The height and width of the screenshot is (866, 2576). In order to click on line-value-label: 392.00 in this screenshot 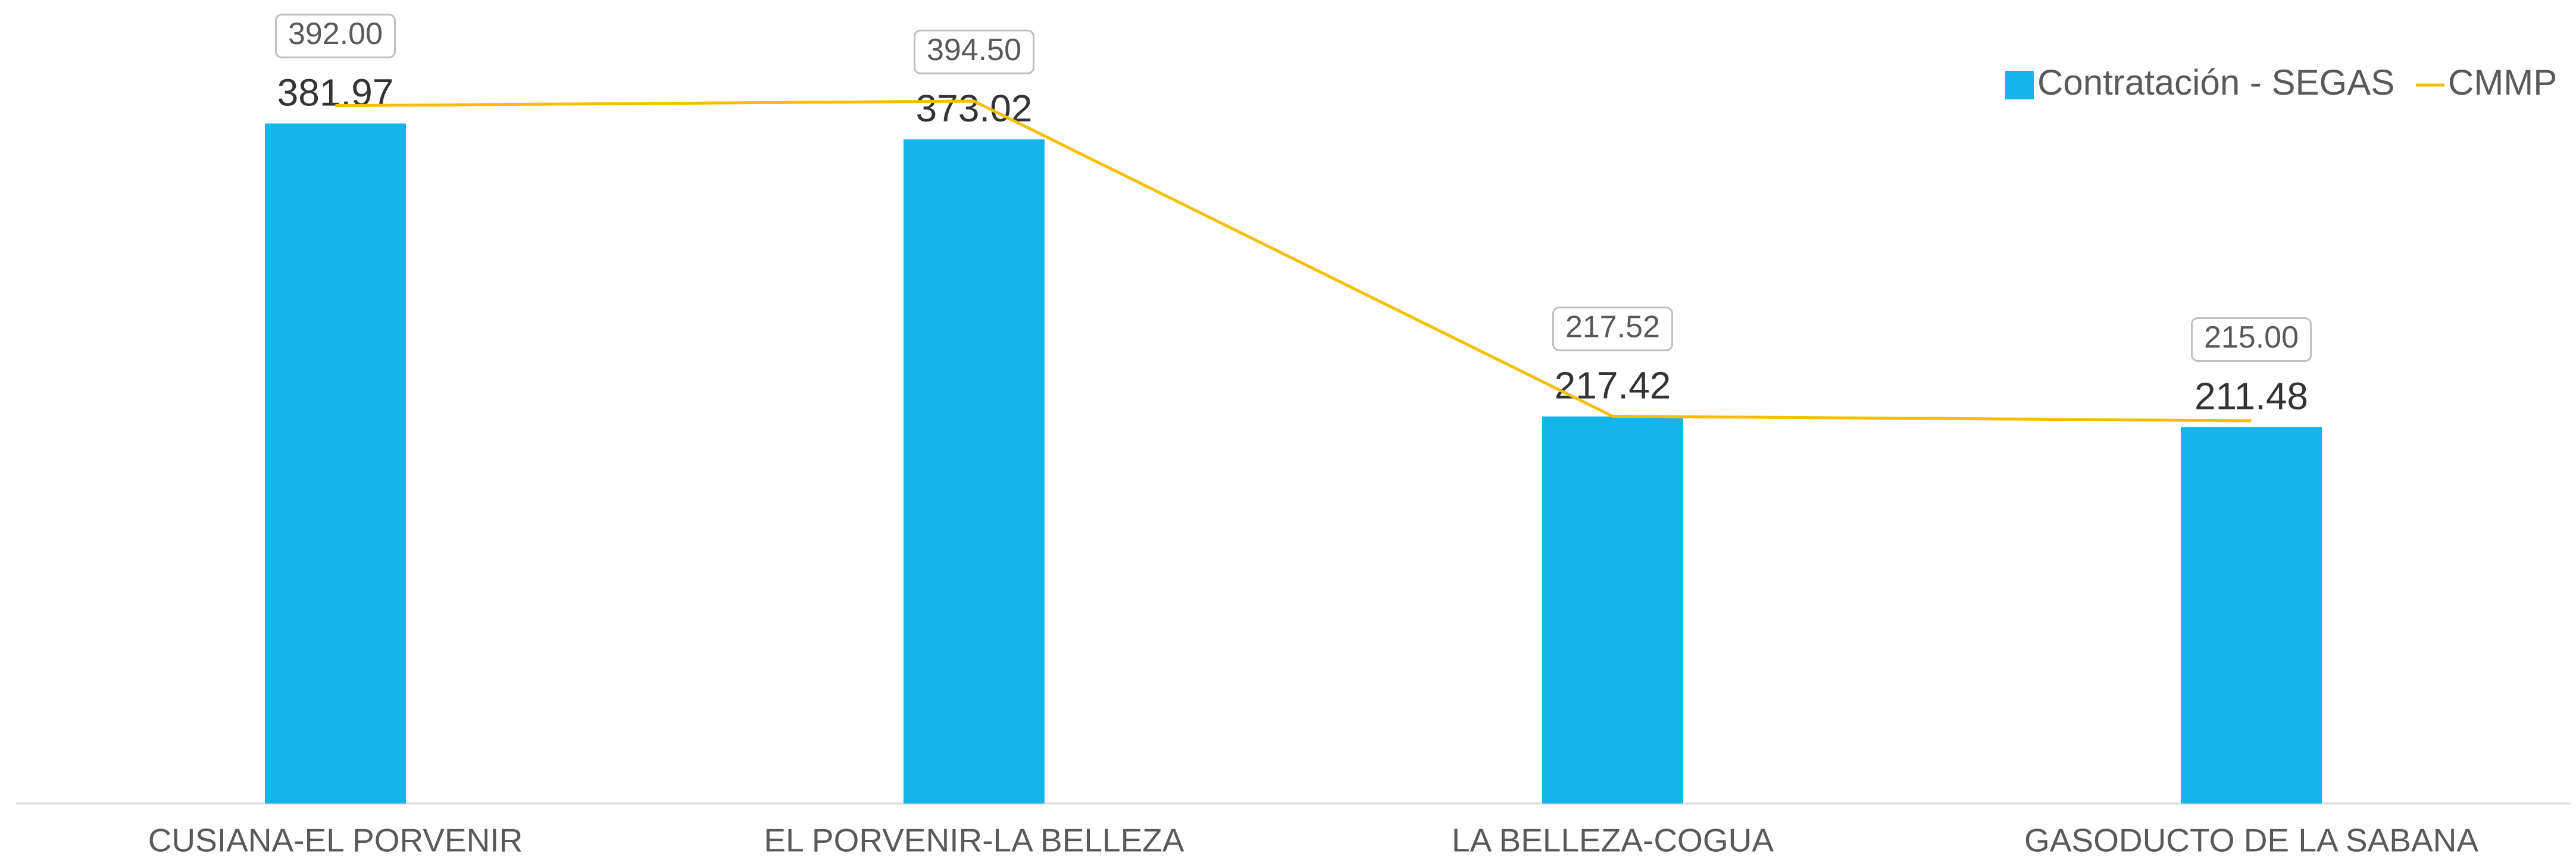, I will do `click(335, 34)`.